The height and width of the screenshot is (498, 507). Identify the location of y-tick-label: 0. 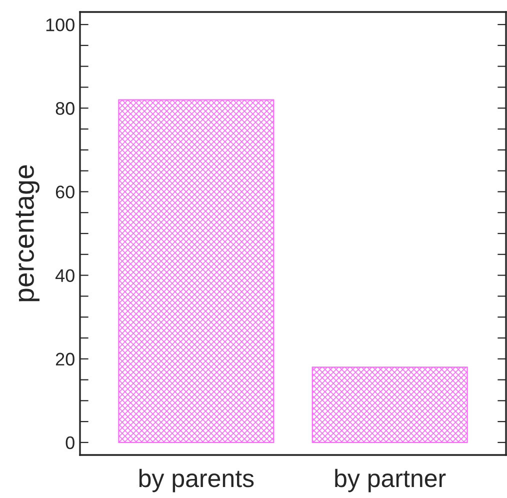
(70, 443).